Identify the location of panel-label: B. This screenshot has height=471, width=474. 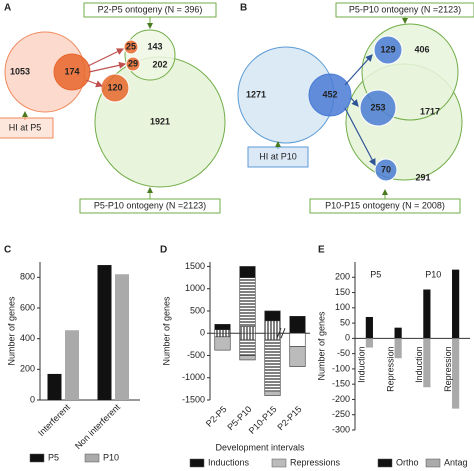
(243, 8).